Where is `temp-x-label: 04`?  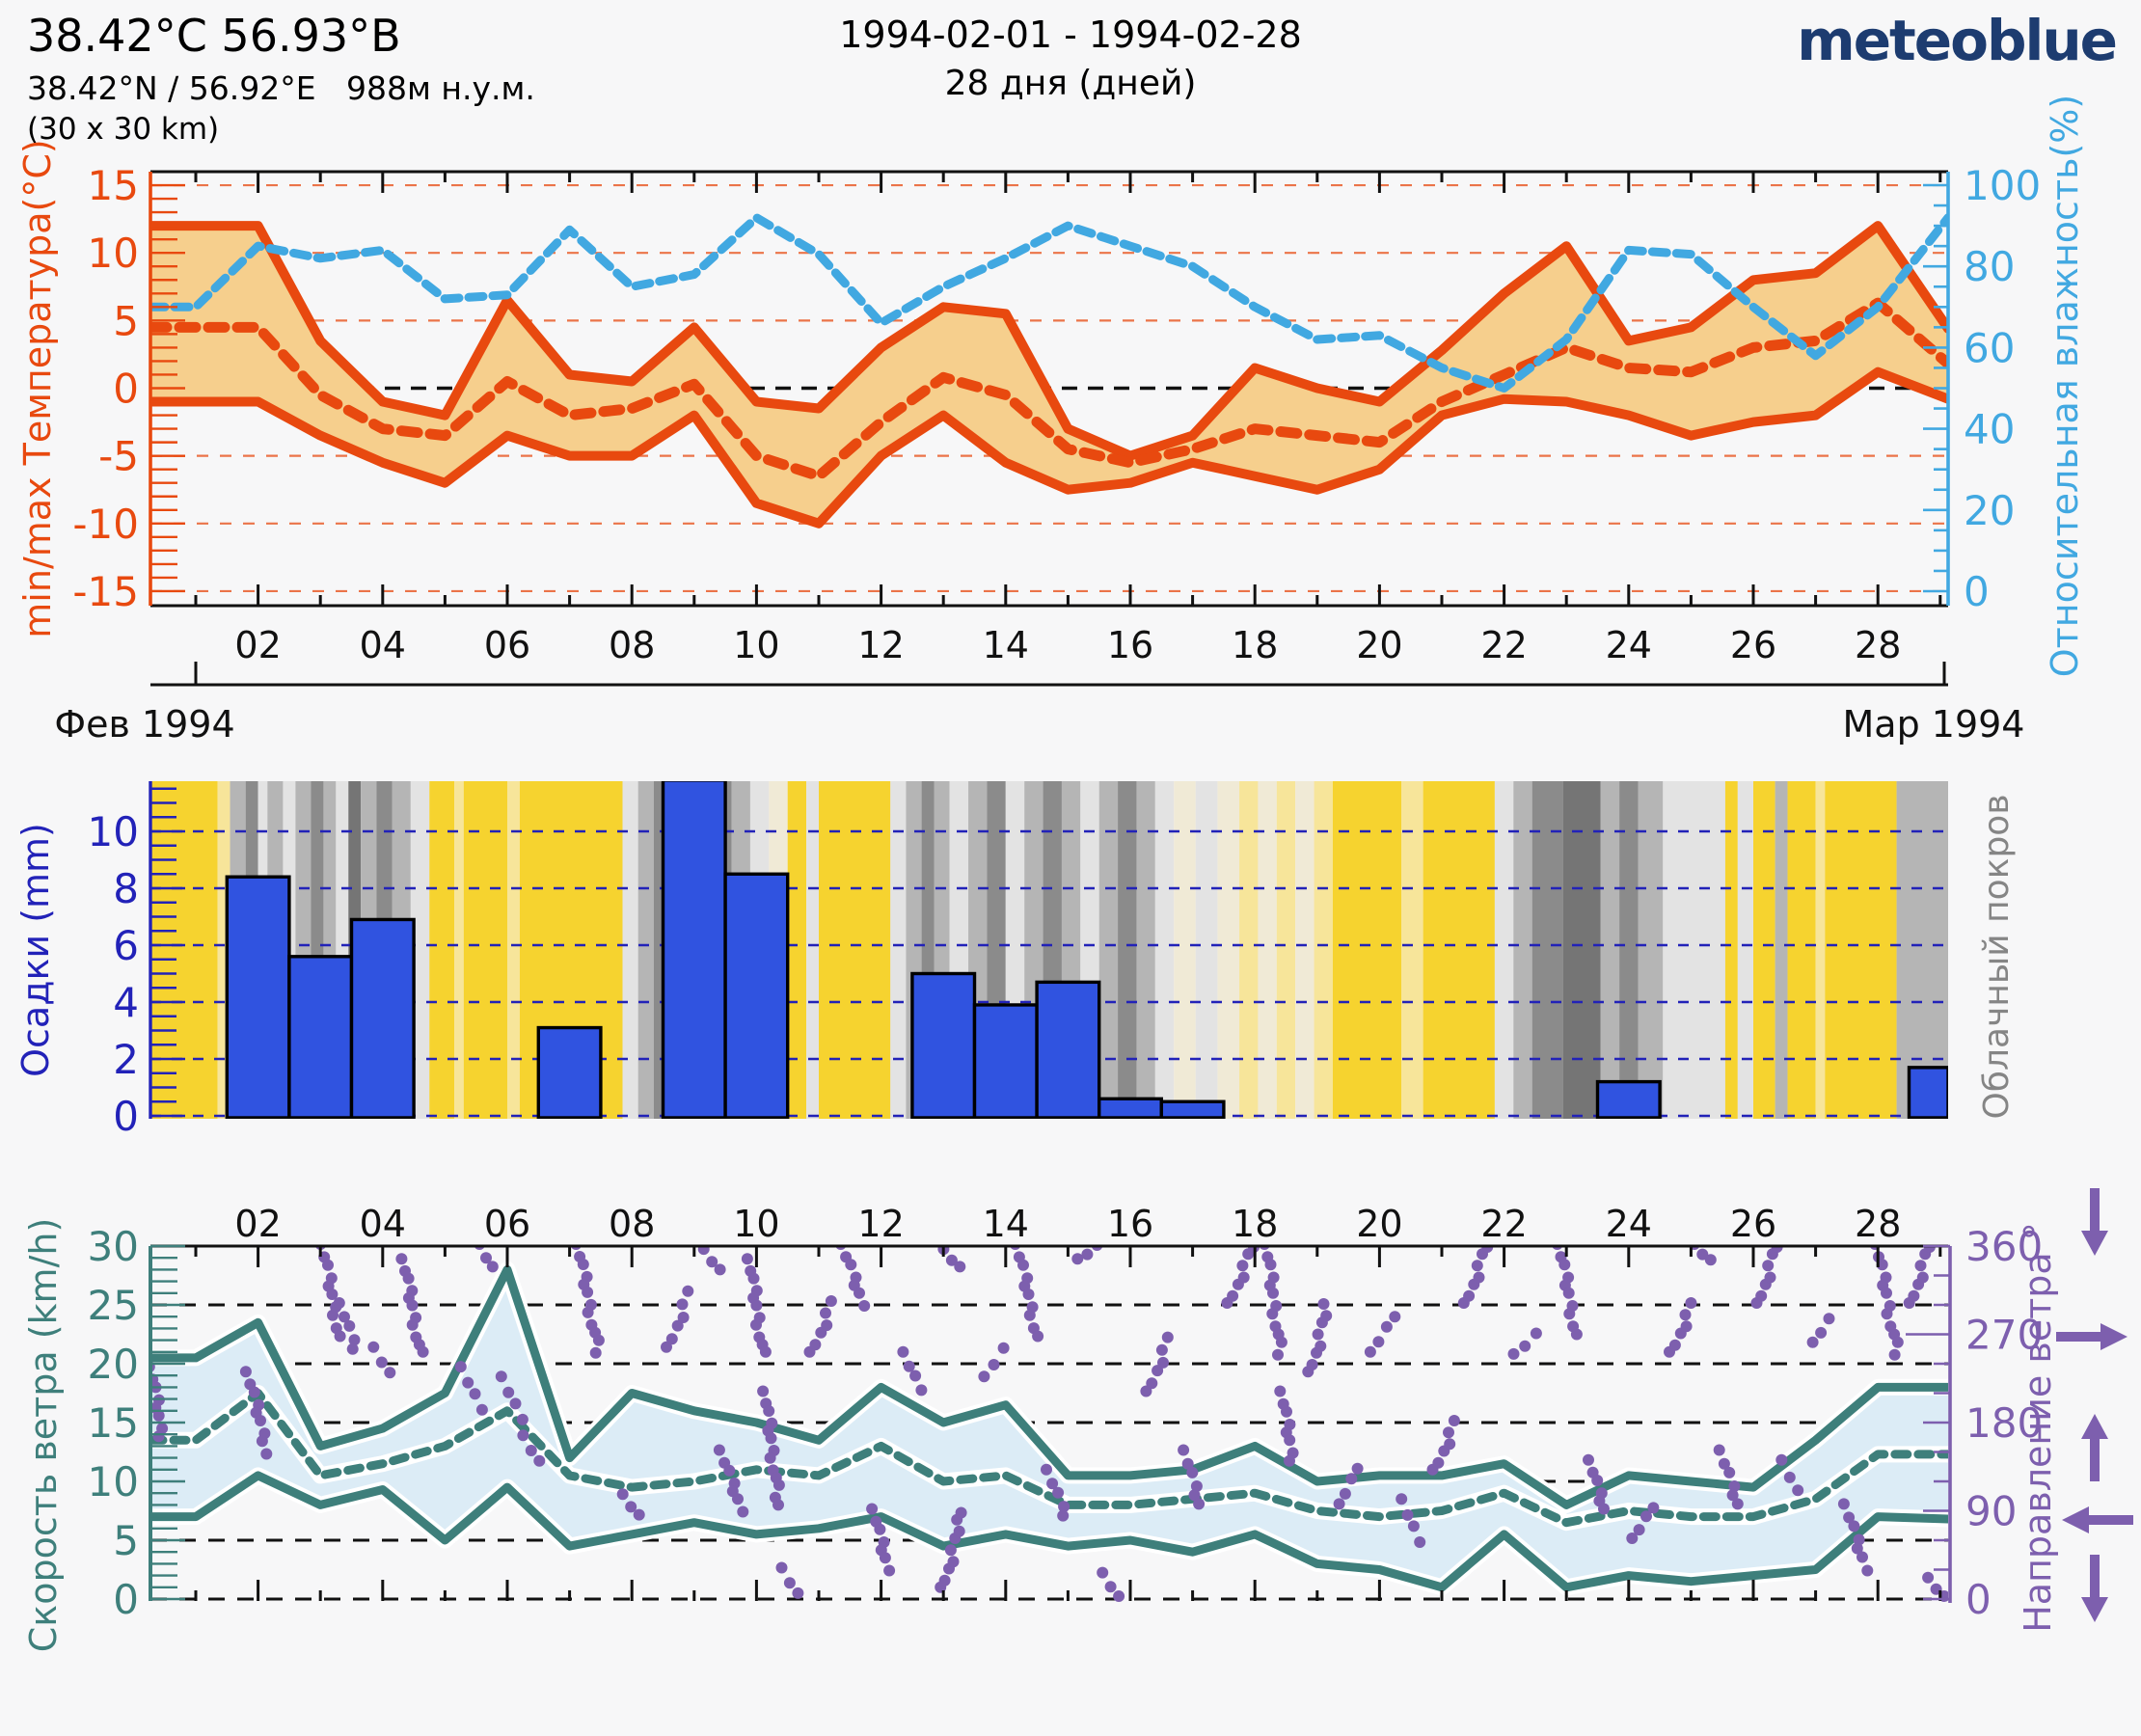 temp-x-label: 04 is located at coordinates (383, 645).